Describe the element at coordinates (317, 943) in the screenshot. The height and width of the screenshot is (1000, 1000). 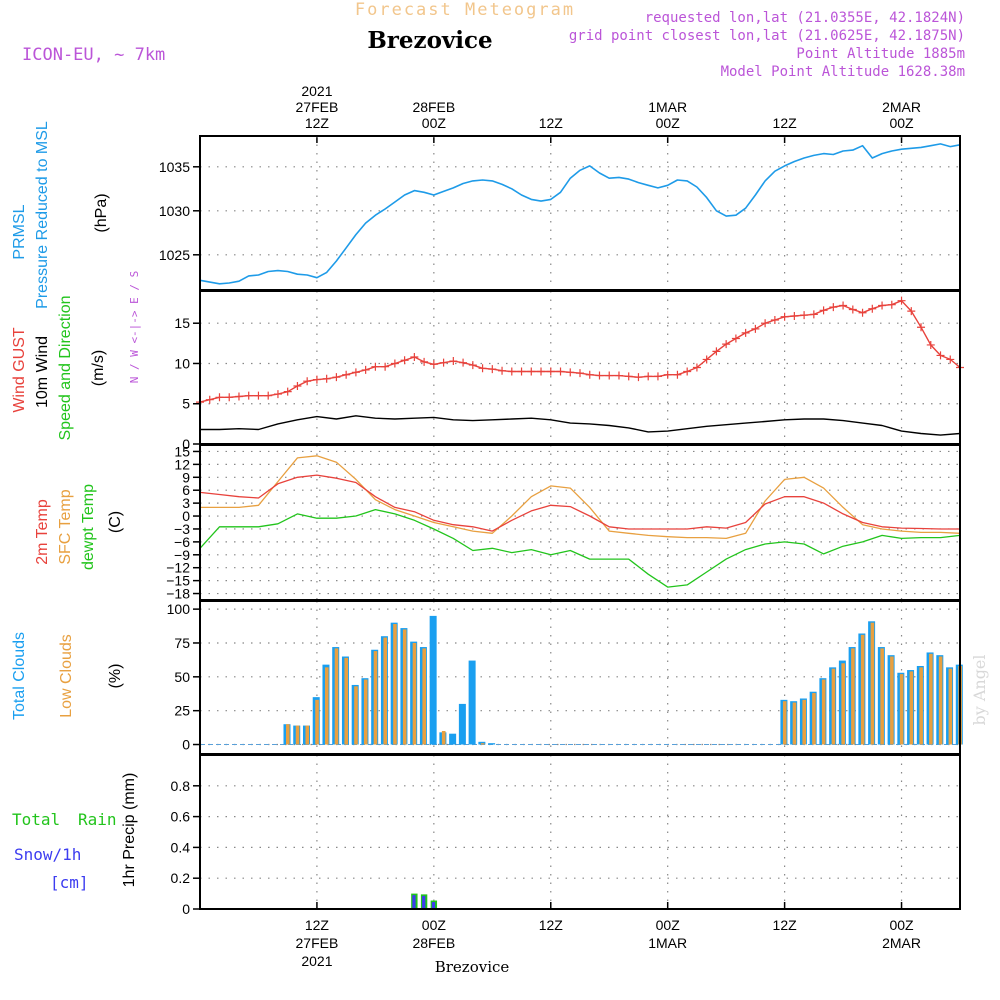
I see `bottom-time-label: 27FEB` at that location.